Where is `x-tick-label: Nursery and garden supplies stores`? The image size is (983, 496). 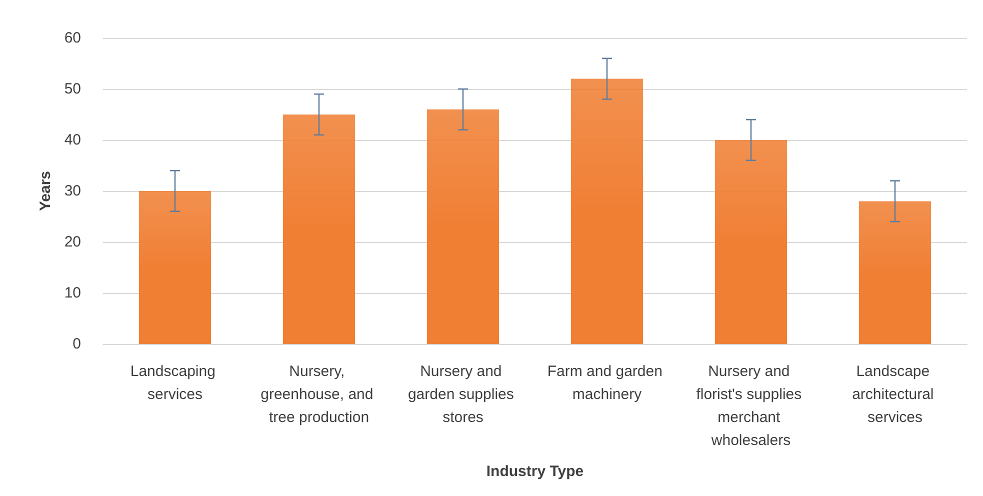 x-tick-label: Nursery and garden supplies stores is located at coordinates (463, 394).